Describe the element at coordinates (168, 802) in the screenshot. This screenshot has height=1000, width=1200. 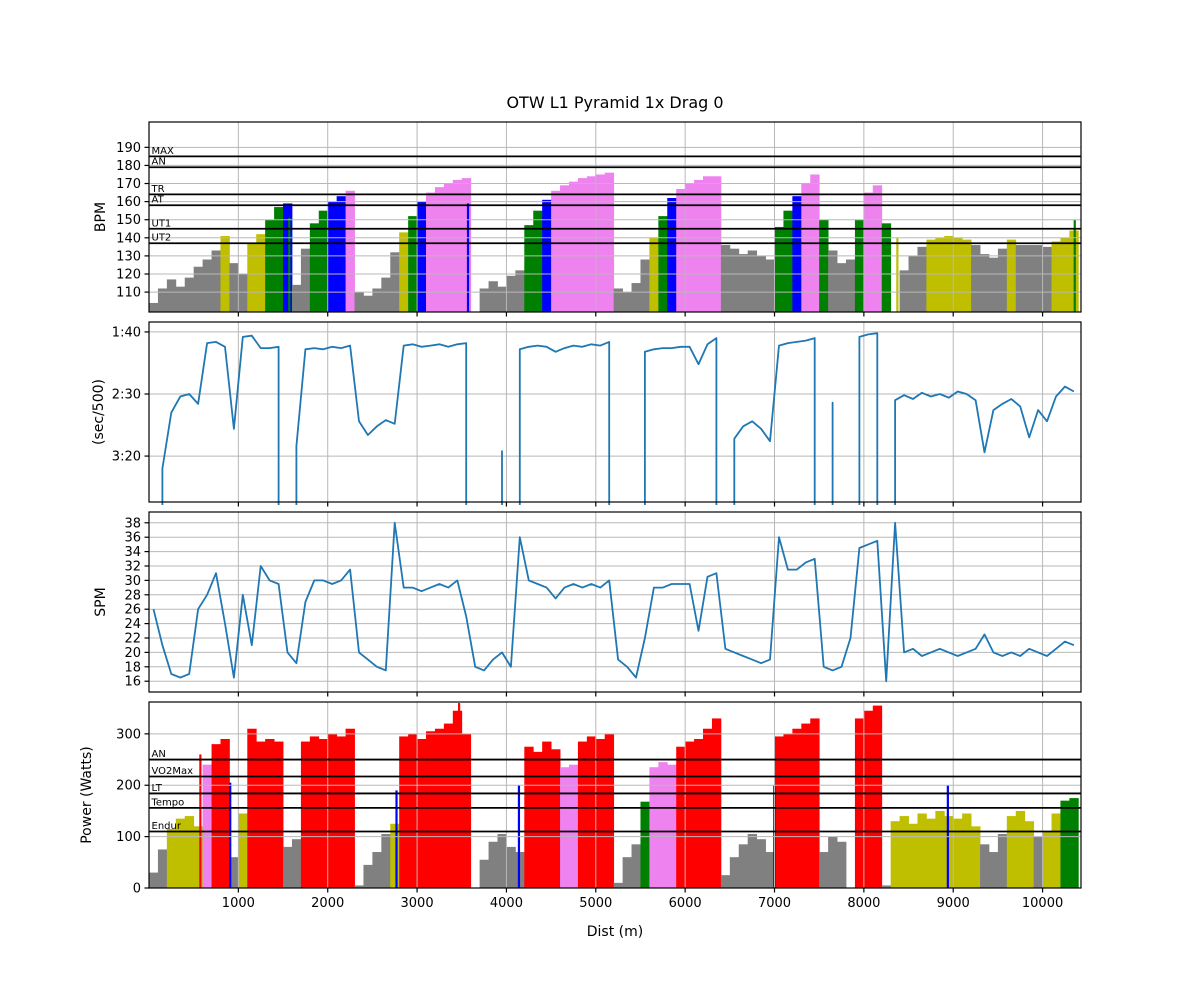
I see `power-zone-label-tempo: Tempo` at that location.